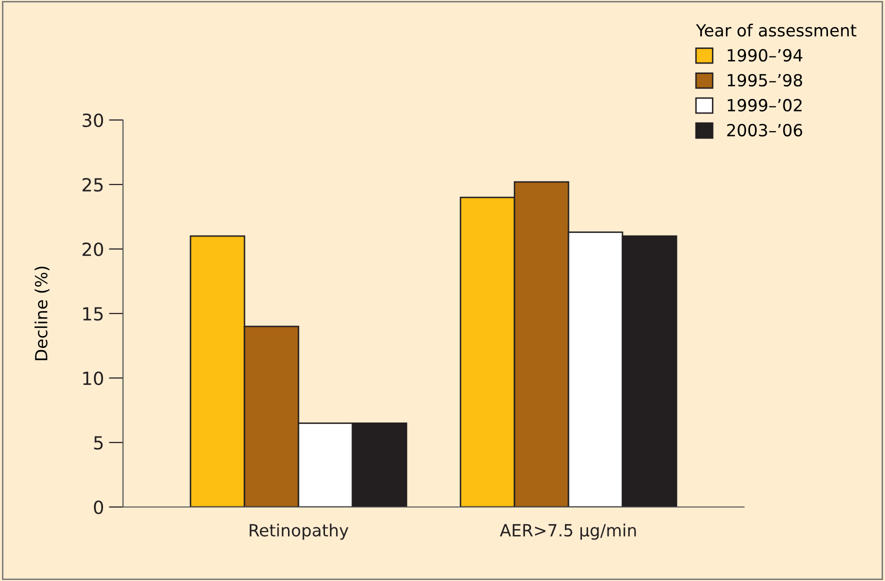  Describe the element at coordinates (776, 30) in the screenshot. I see `legend-title: Year of assessment` at that location.